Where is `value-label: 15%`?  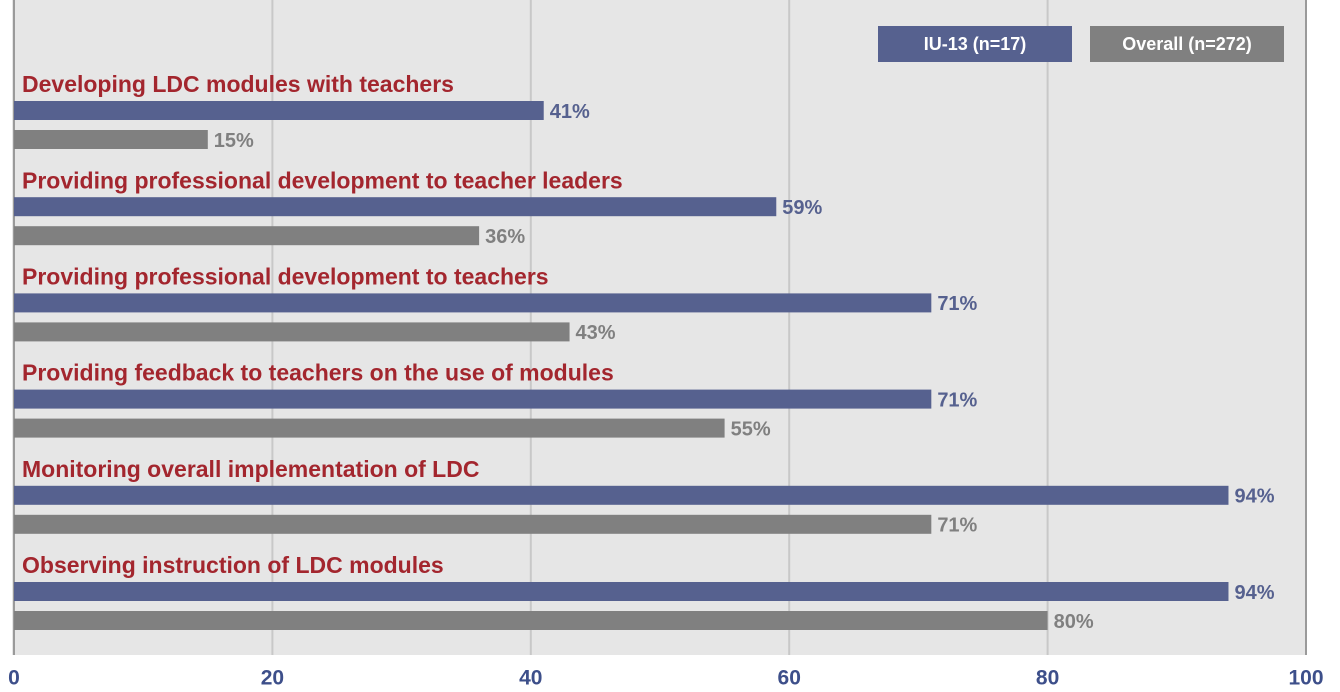 value-label: 15% is located at coordinates (234, 141).